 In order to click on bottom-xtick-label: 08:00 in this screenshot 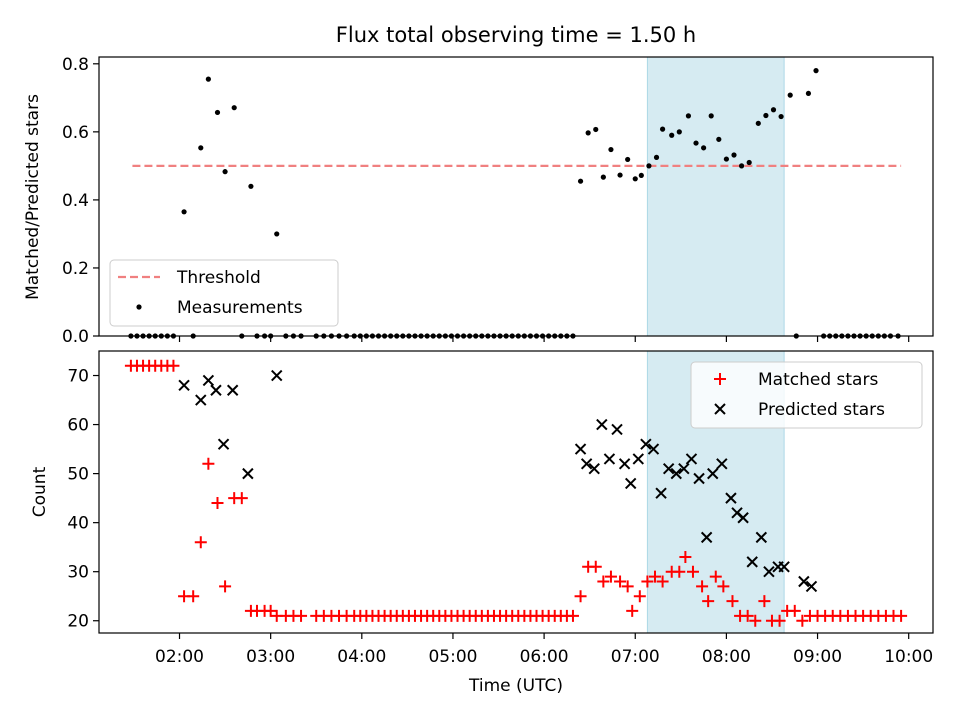, I will do `click(726, 657)`.